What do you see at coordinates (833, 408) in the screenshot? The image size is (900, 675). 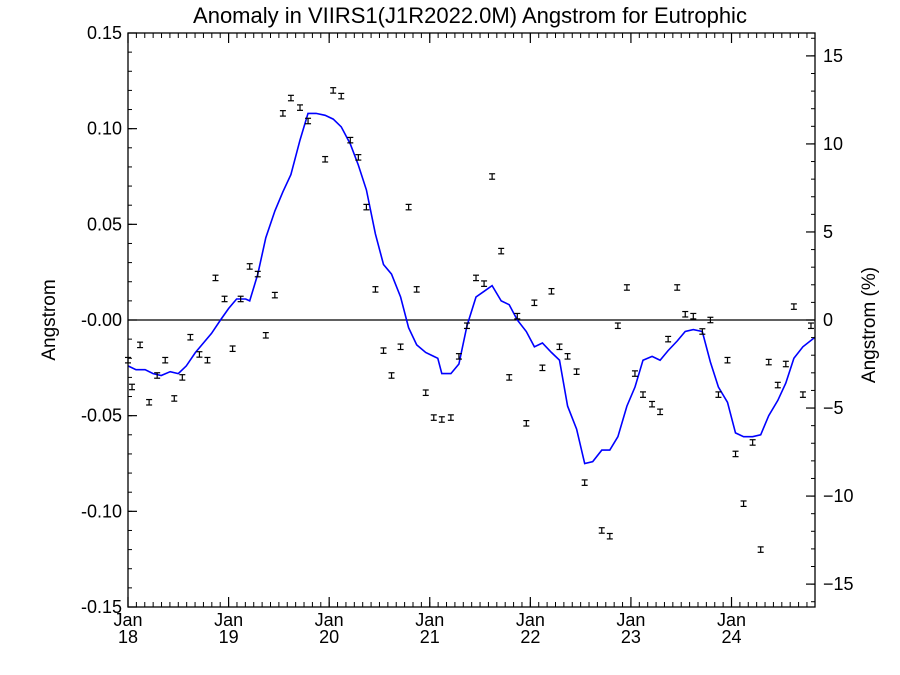 I see `y-right-tick-label: −5` at bounding box center [833, 408].